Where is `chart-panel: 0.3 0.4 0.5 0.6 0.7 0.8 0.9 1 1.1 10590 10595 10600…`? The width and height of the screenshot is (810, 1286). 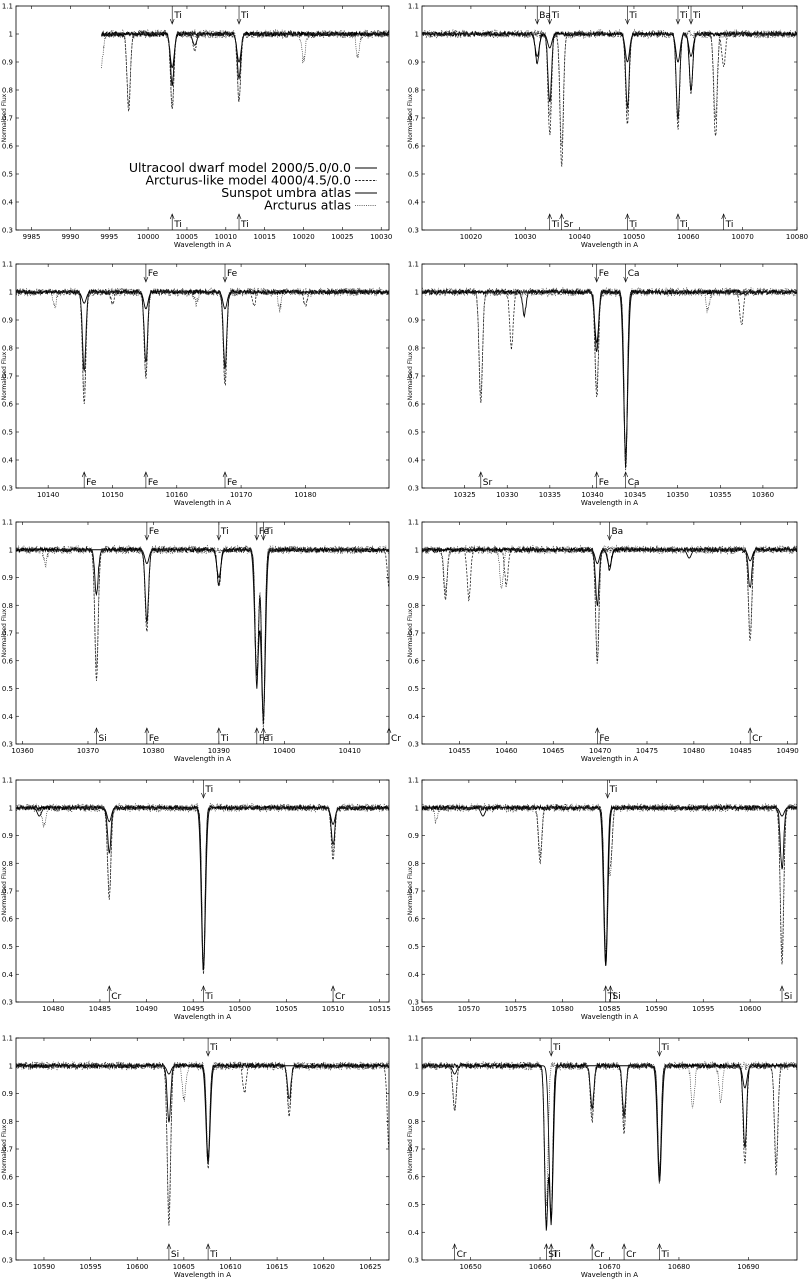
chart-panel: 0.3 0.4 0.5 0.6 0.7 0.8 0.9 1 1.1 10590 10595 10600… is located at coordinates (195, 1157).